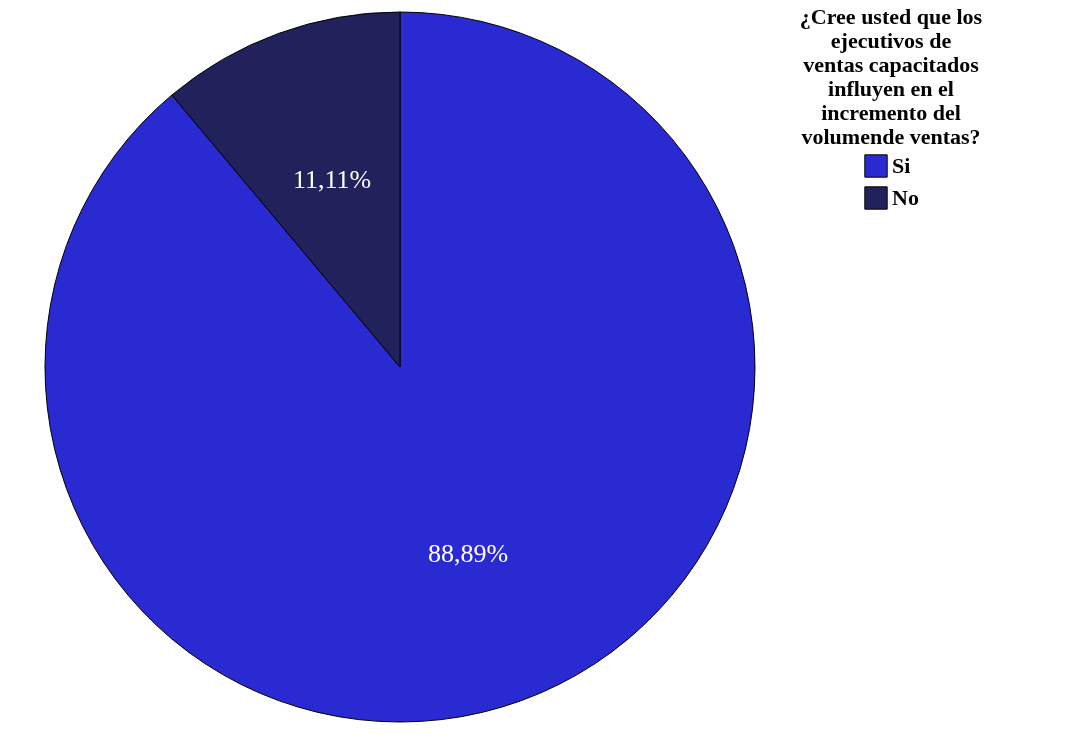 Image resolution: width=1079 pixels, height=735 pixels. Describe the element at coordinates (891, 76) in the screenshot. I see `legend-title: ¿Cree usted que los ejecutivos de ventas capacitados influyen en el incremento del volumende ventas?` at that location.